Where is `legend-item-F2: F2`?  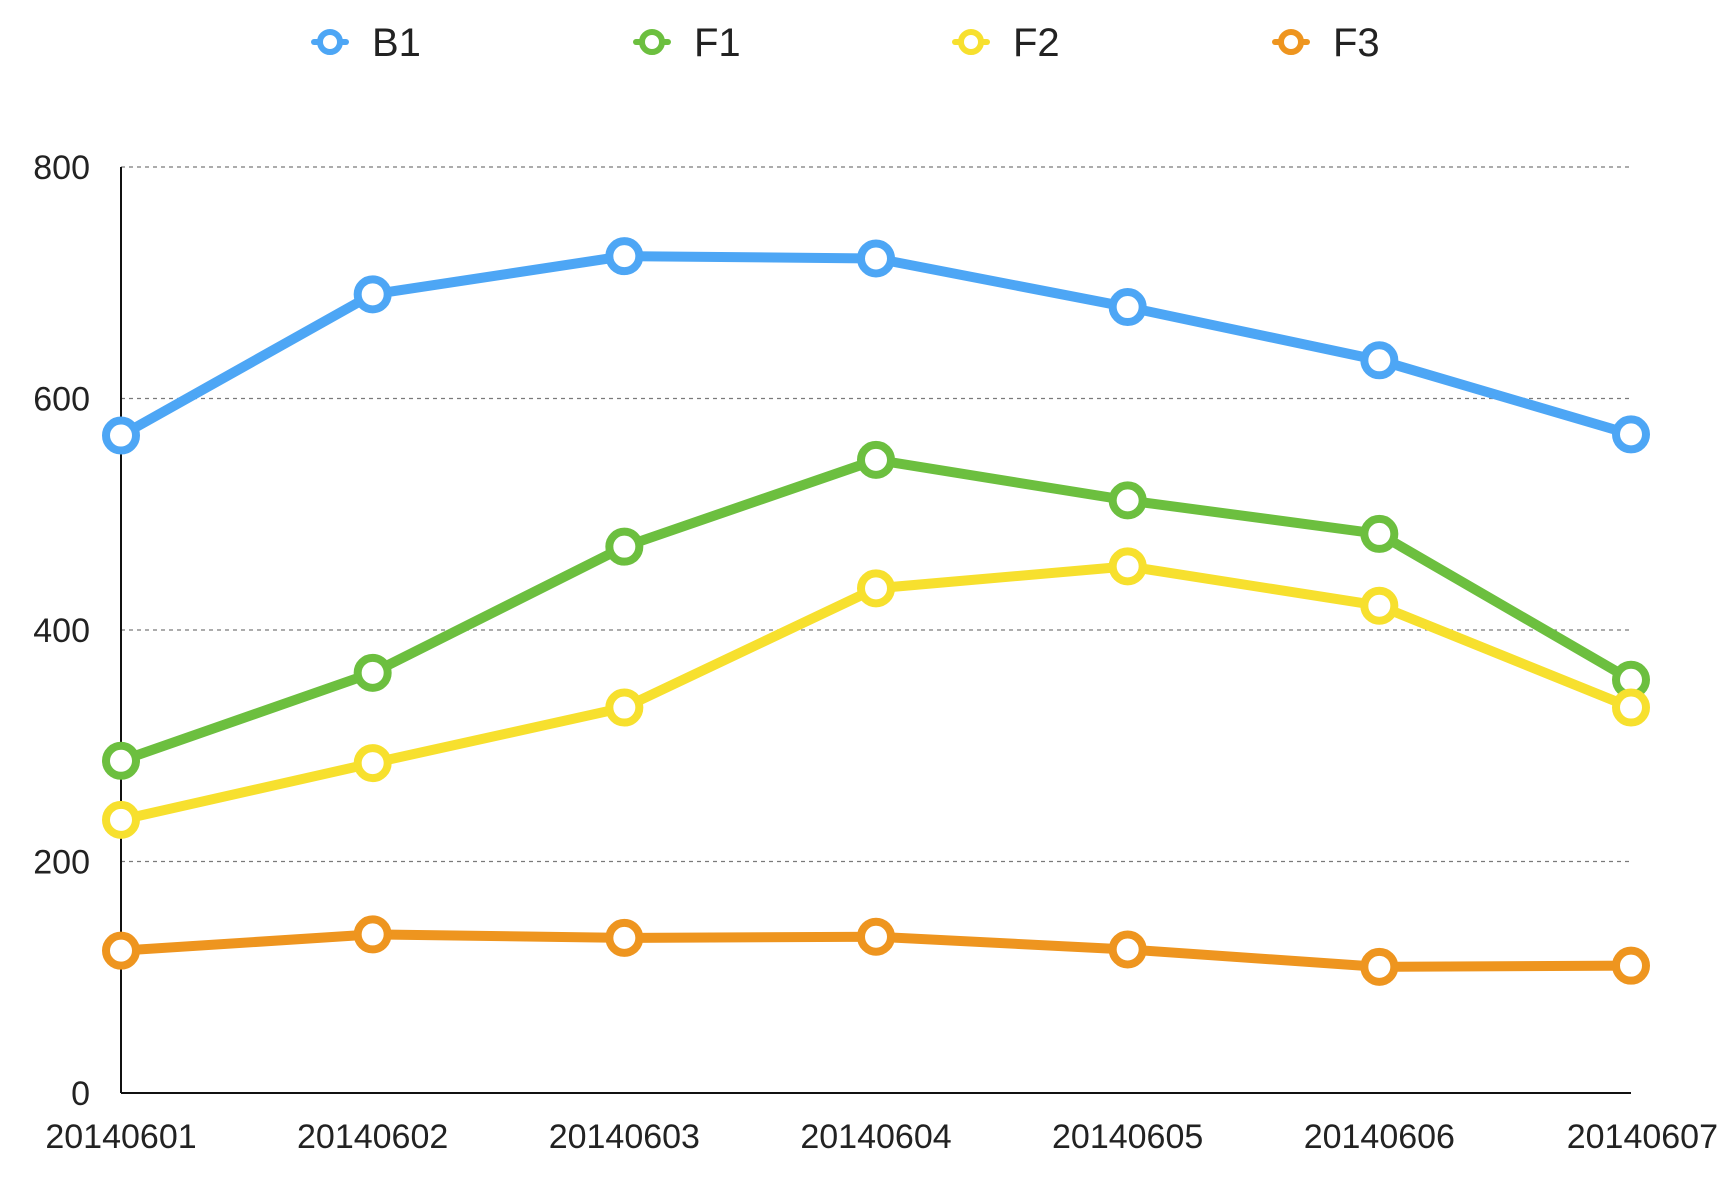 legend-item-F2: F2 is located at coordinates (1006, 43).